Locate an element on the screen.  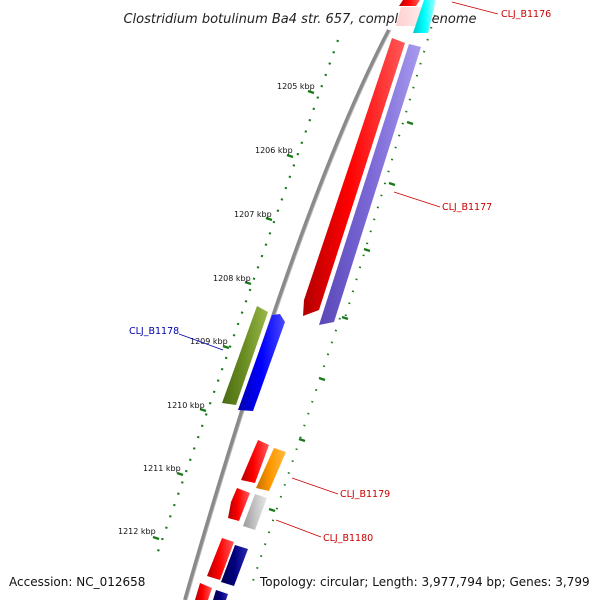
leader-clj-b1179 is located at coordinates (315, 486).